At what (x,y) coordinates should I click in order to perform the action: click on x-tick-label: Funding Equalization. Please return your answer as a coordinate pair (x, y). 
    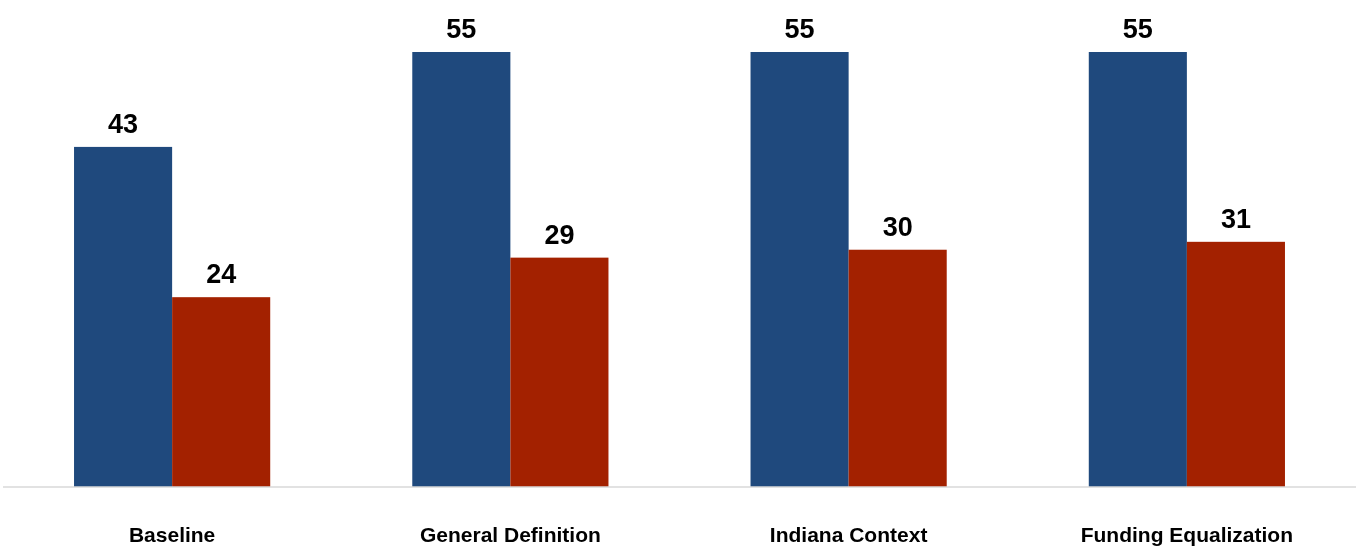
    Looking at the image, I should click on (1187, 534).